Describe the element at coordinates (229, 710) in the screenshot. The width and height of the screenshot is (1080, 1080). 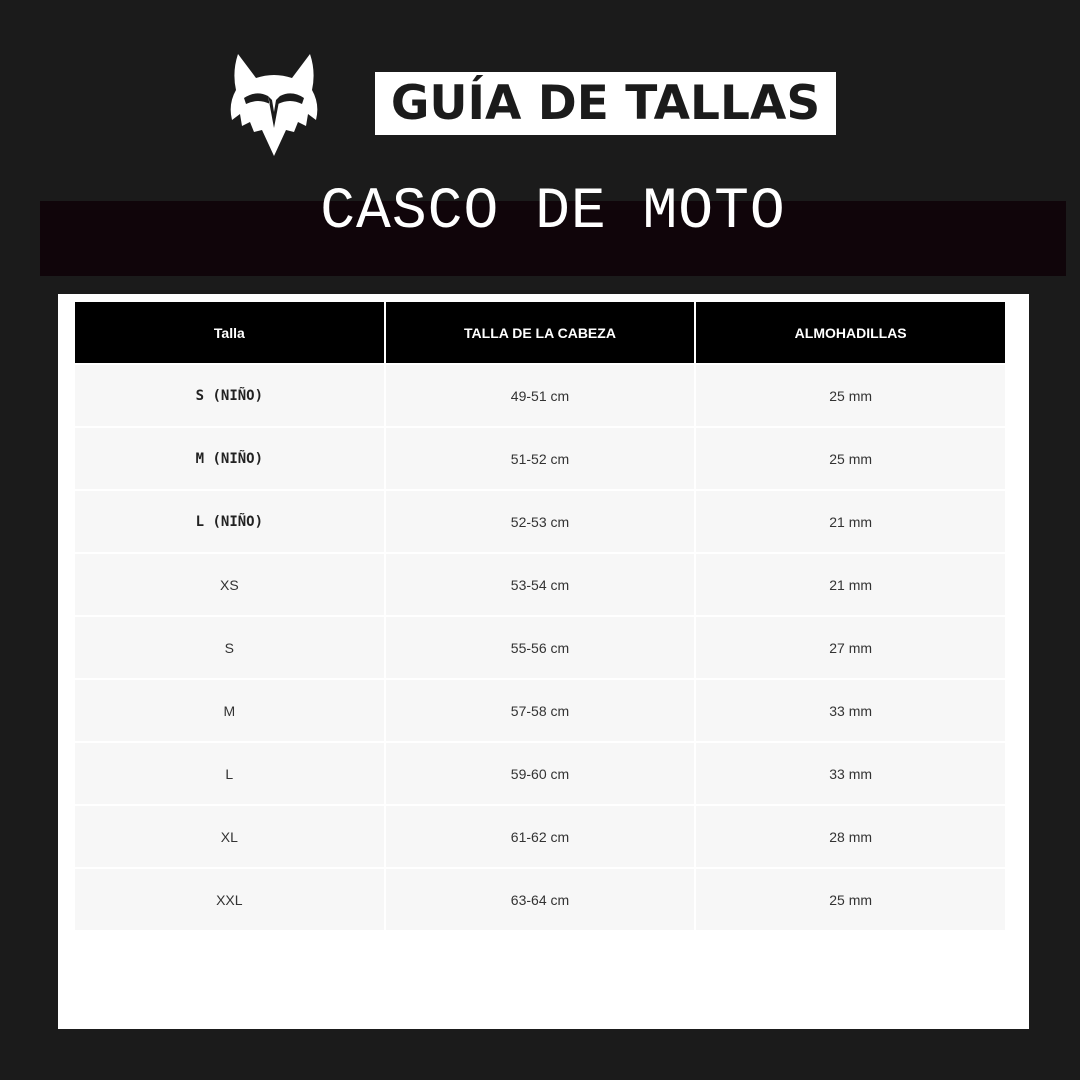
I see `size-cell: M` at that location.